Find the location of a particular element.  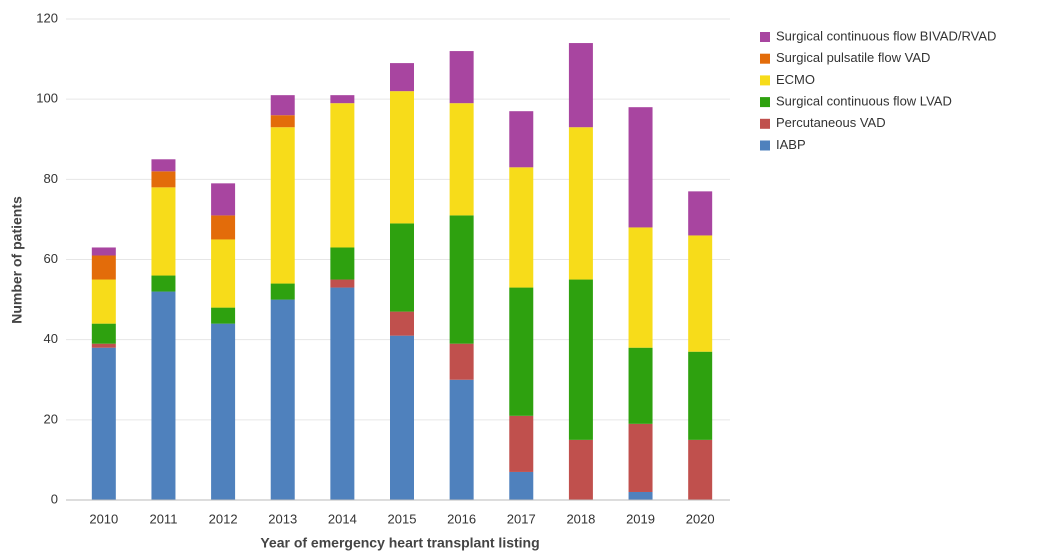

y-tick-label: 100 is located at coordinates (47, 98).